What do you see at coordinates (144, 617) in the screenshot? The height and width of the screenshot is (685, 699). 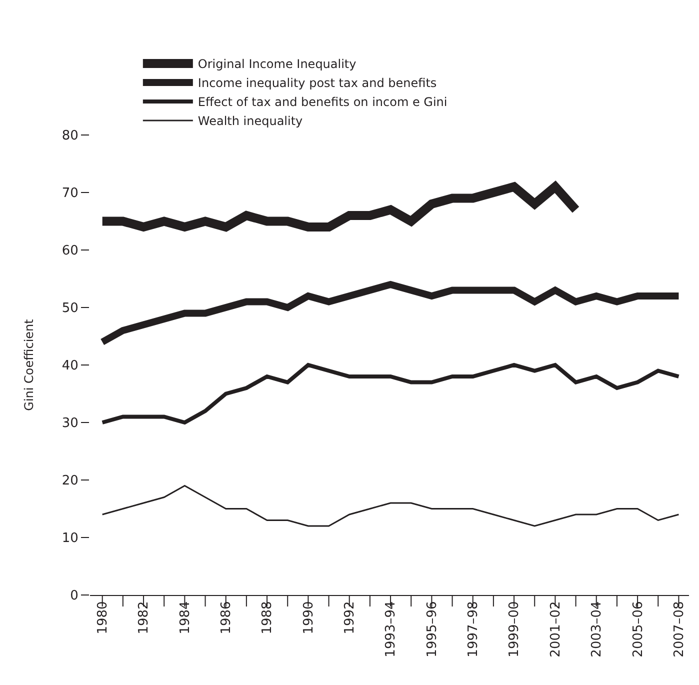 I see `x-tick-label: 1982` at bounding box center [144, 617].